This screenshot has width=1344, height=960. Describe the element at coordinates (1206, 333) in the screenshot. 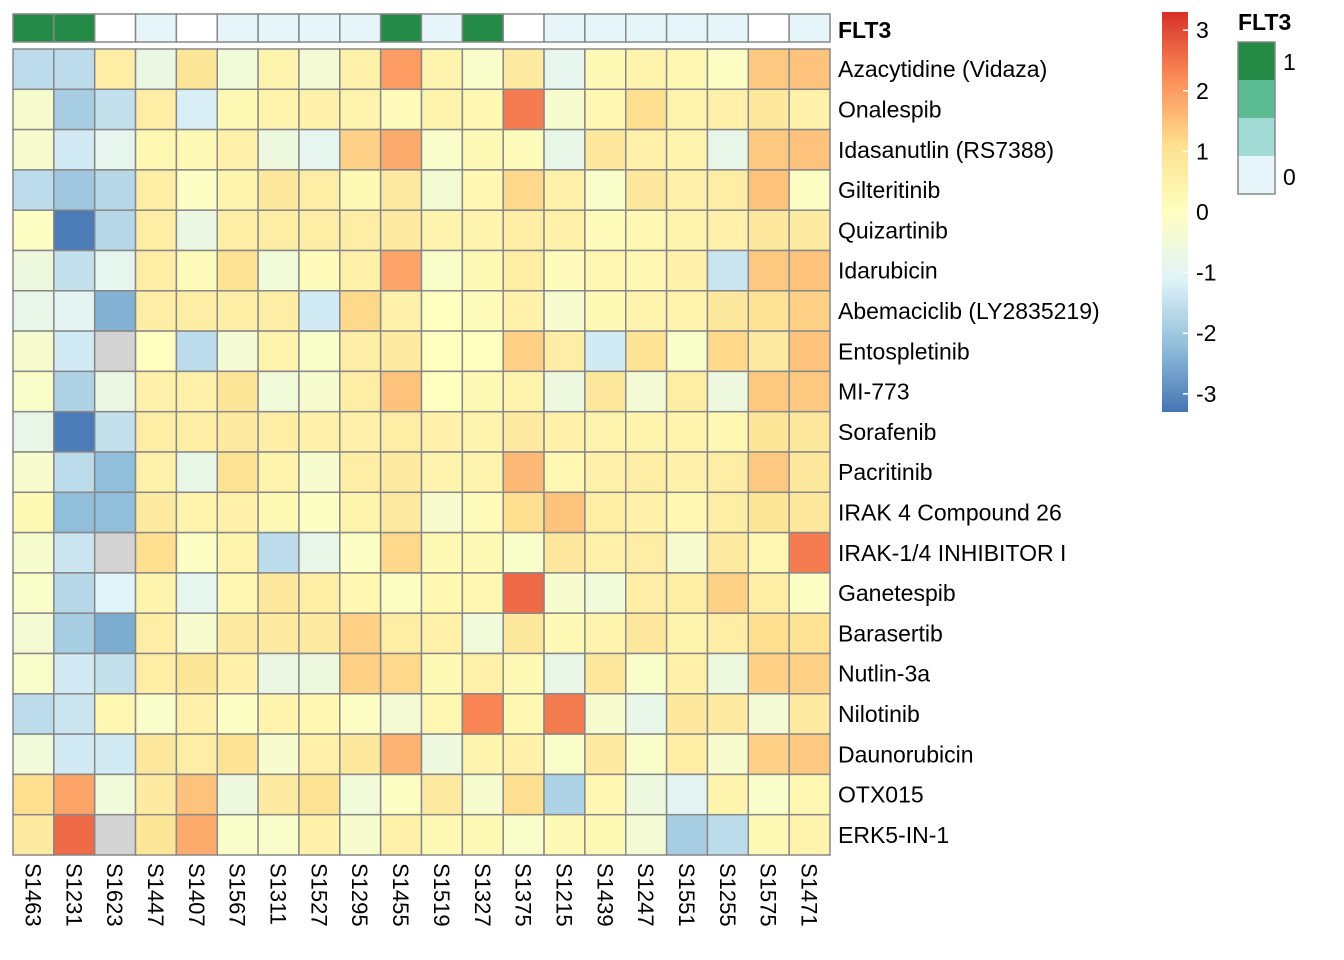

I see `color-scale-tick-label: -2` at that location.